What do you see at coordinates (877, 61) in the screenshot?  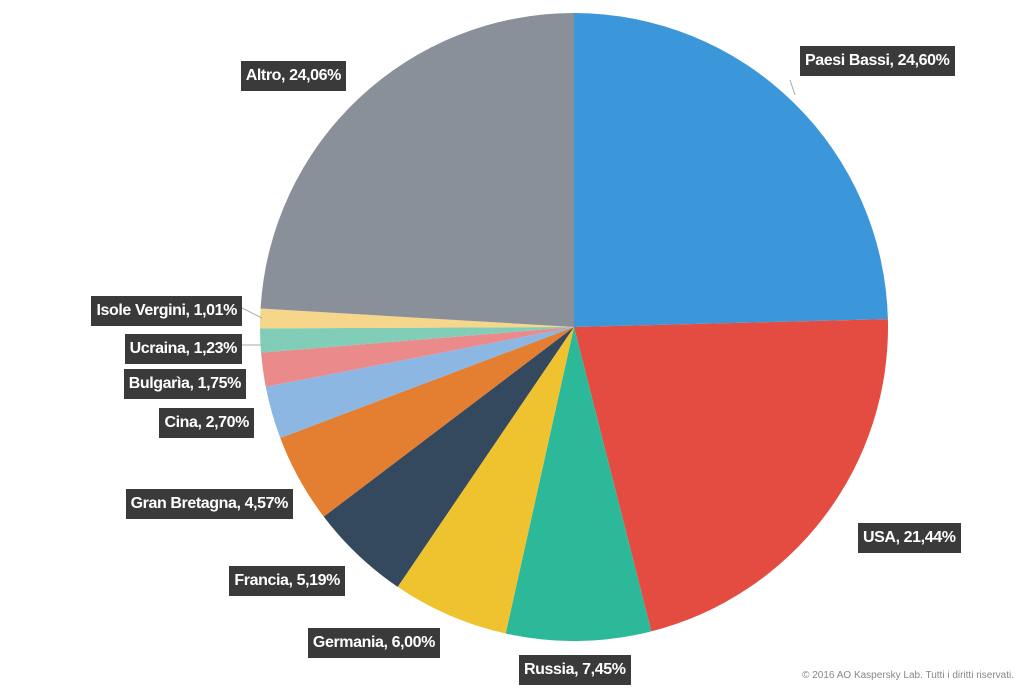 I see `data-label: Paesi Bassi, 24,60%` at bounding box center [877, 61].